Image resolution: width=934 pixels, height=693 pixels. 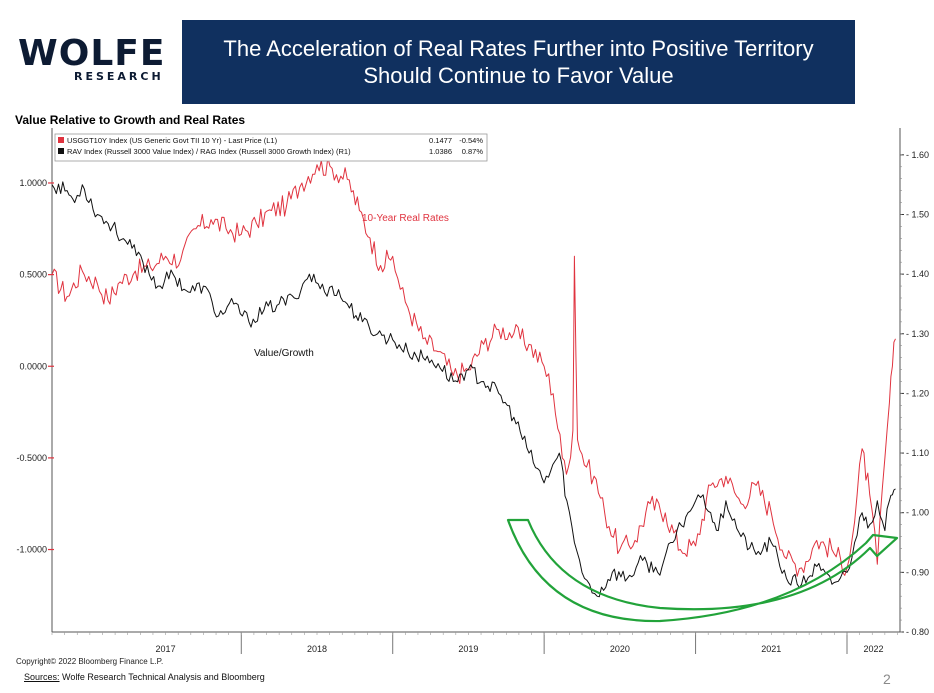 What do you see at coordinates (468, 649) in the screenshot?
I see `x-axis-year-label: 2019` at bounding box center [468, 649].